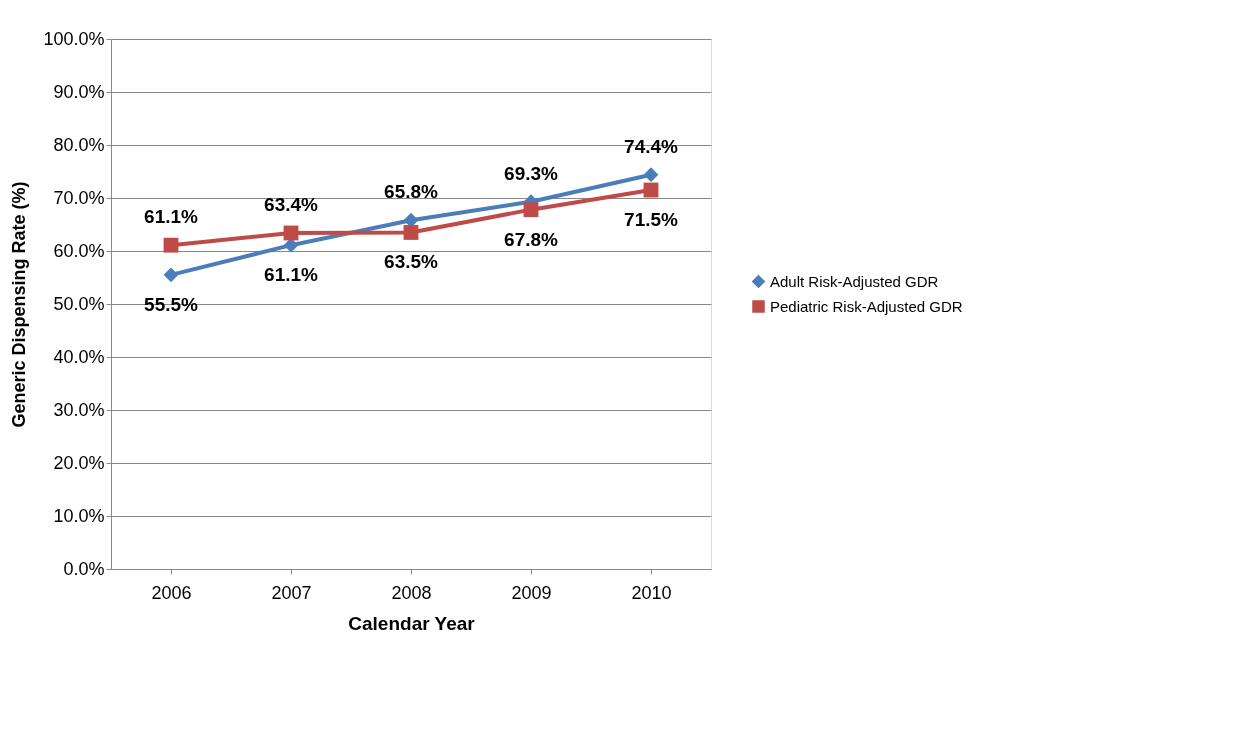 The image size is (1253, 746). I want to click on data-label: 63.4%, so click(291, 204).